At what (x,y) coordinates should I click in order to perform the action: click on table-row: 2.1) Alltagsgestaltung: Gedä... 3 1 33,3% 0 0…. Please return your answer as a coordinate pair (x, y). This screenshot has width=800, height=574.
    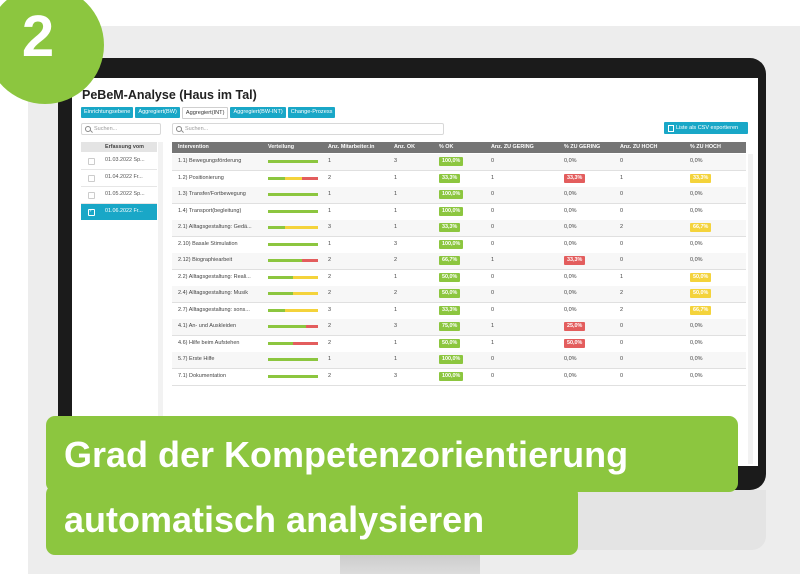
    Looking at the image, I should click on (459, 228).